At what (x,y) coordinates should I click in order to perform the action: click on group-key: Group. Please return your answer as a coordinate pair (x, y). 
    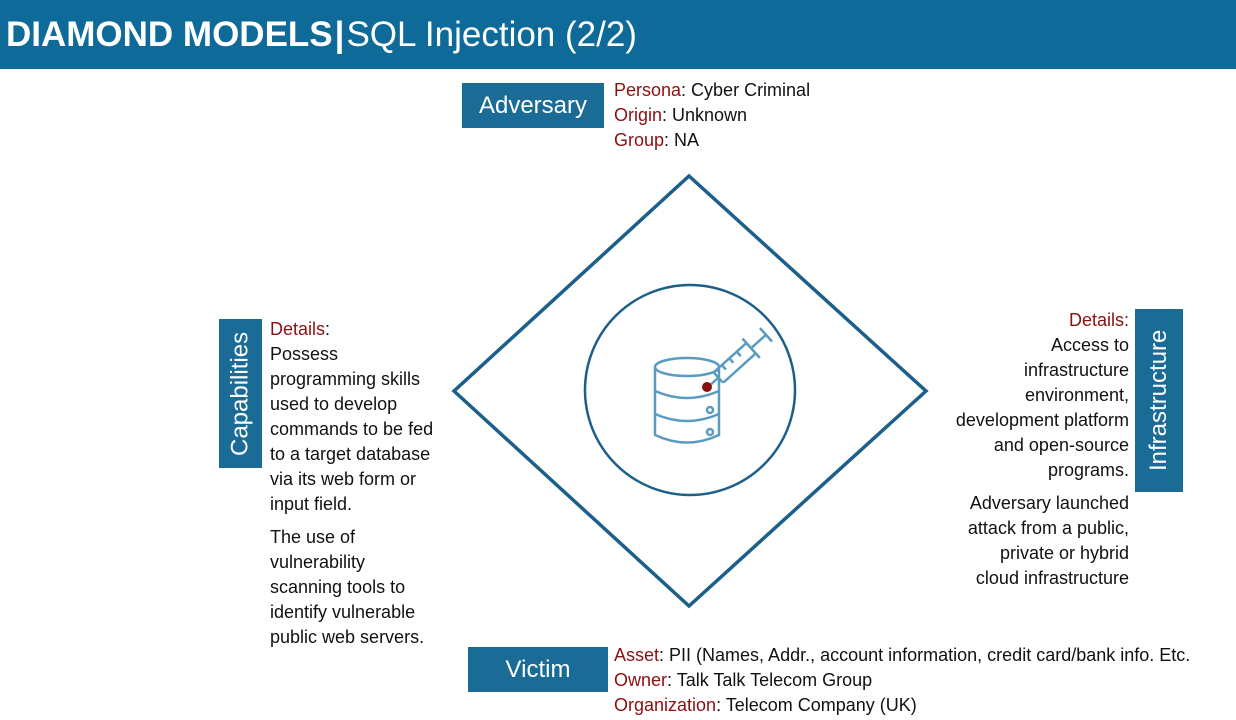
    Looking at the image, I should click on (639, 140).